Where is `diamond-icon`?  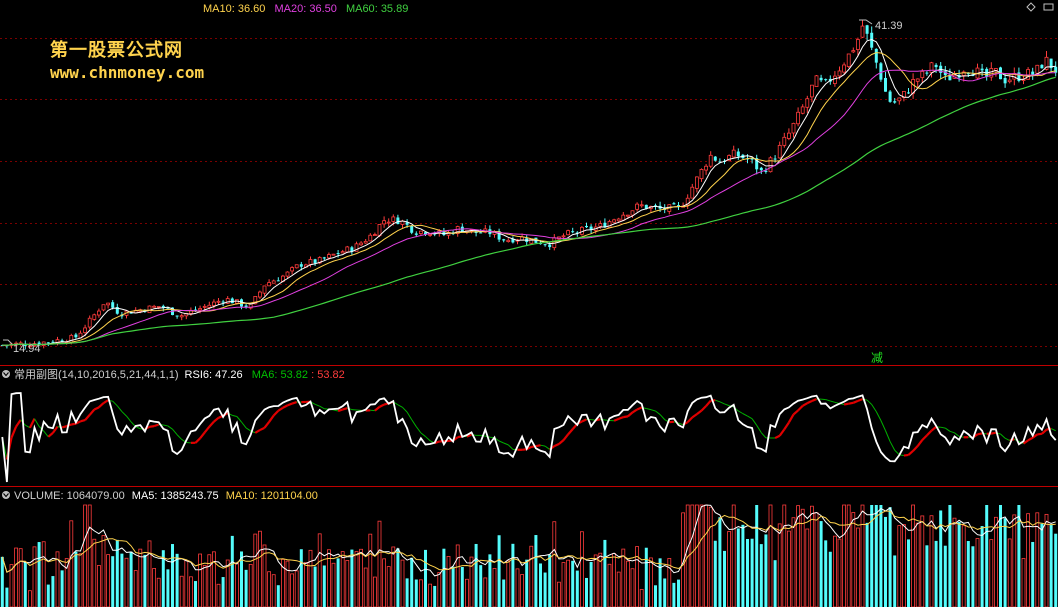 diamond-icon is located at coordinates (1031, 7).